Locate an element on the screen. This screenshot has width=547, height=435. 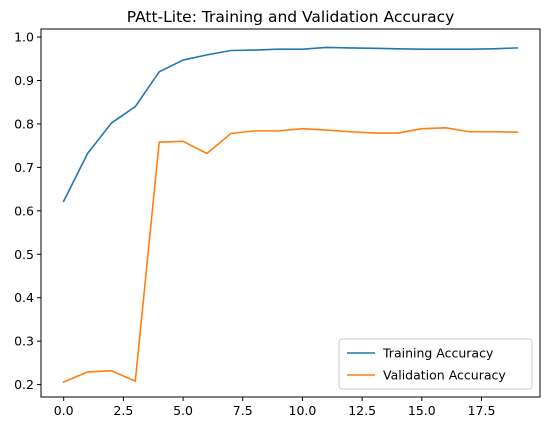
legend-label-training-accuracy: Training Accuracy is located at coordinates (438, 353).